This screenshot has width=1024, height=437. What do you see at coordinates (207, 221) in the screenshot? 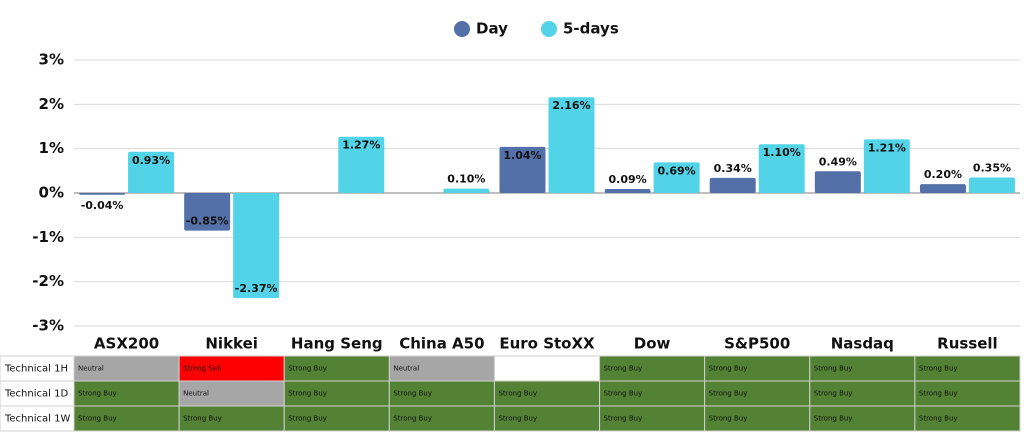
I see `value-label: -0.85%` at bounding box center [207, 221].